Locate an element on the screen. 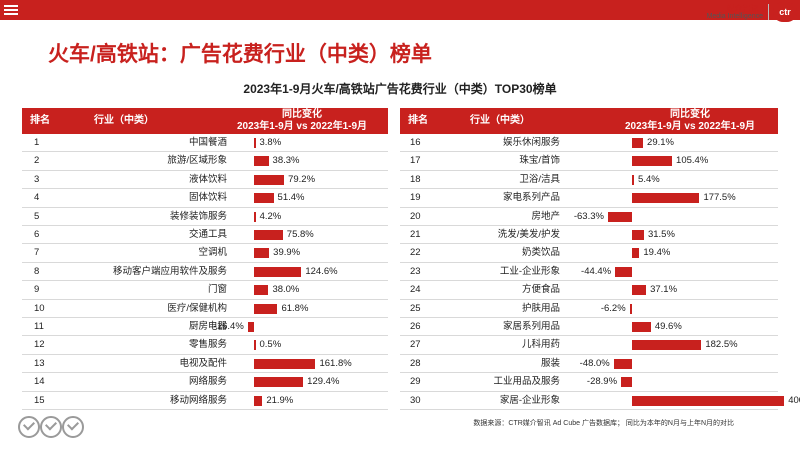  change-value-label: 182.5% is located at coordinates (721, 345).